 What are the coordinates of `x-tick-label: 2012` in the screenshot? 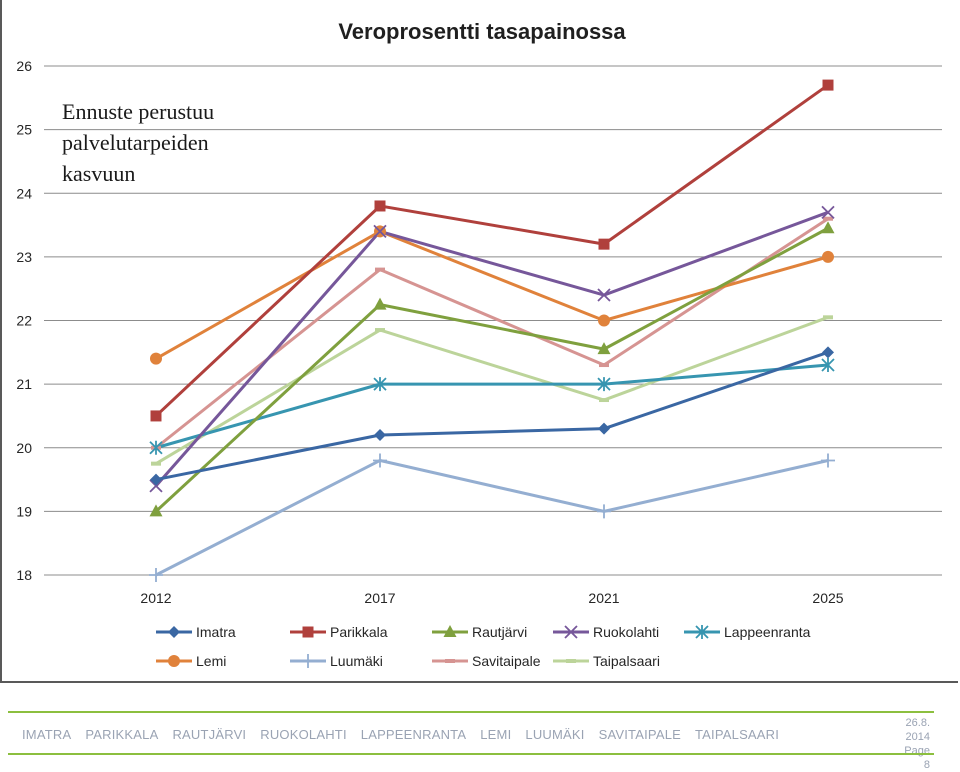 It's located at (155, 598).